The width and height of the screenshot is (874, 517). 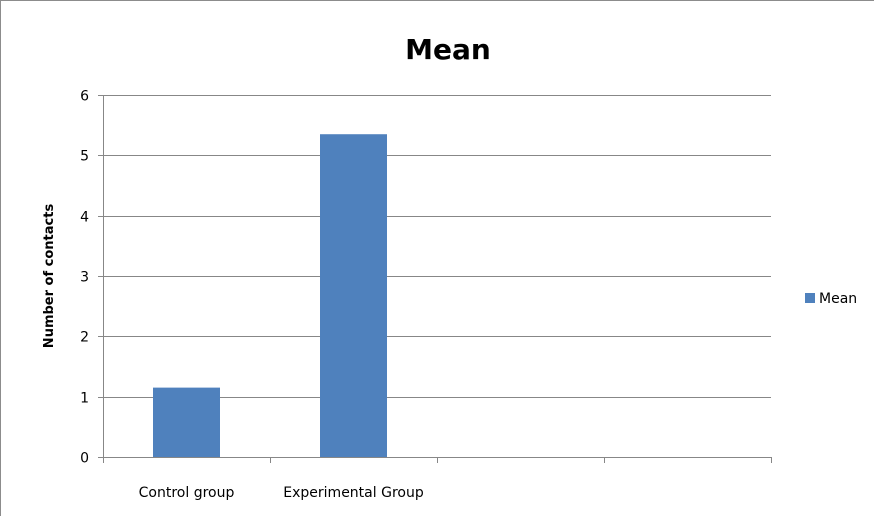 What do you see at coordinates (84, 97) in the screenshot?
I see `y-tick-label: 6` at bounding box center [84, 97].